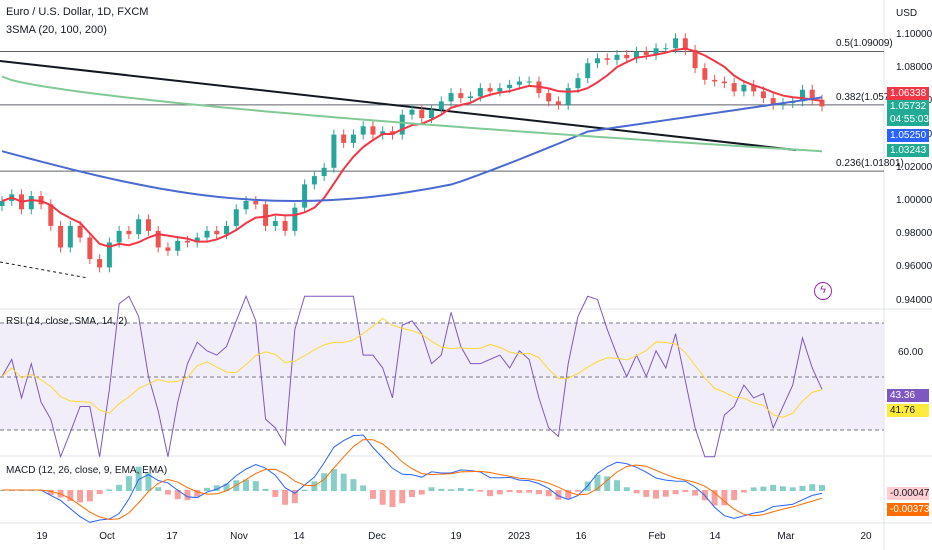 This screenshot has width=932, height=550. I want to click on fib-level-label: 0.382(1.05787), so click(870, 97).